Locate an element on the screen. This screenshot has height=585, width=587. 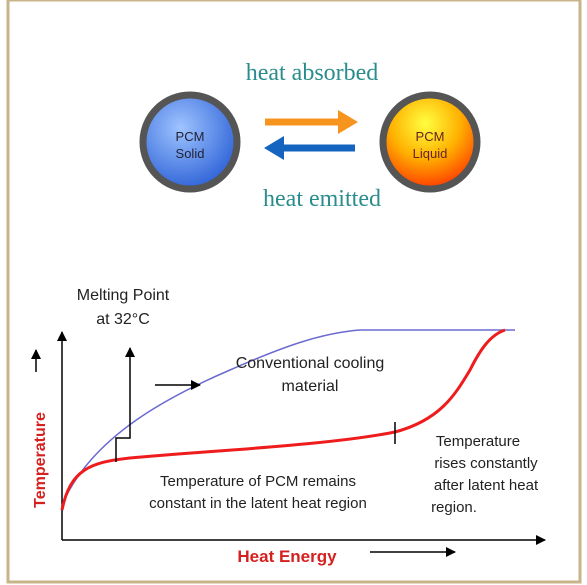
liquid-pcm is located at coordinates (430, 142).